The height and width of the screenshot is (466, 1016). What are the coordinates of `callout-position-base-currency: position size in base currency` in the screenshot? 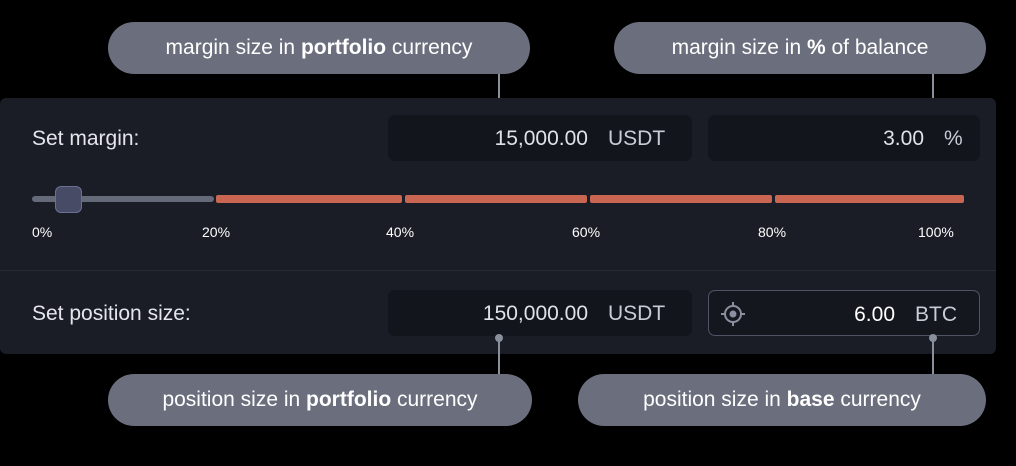 It's located at (782, 400).